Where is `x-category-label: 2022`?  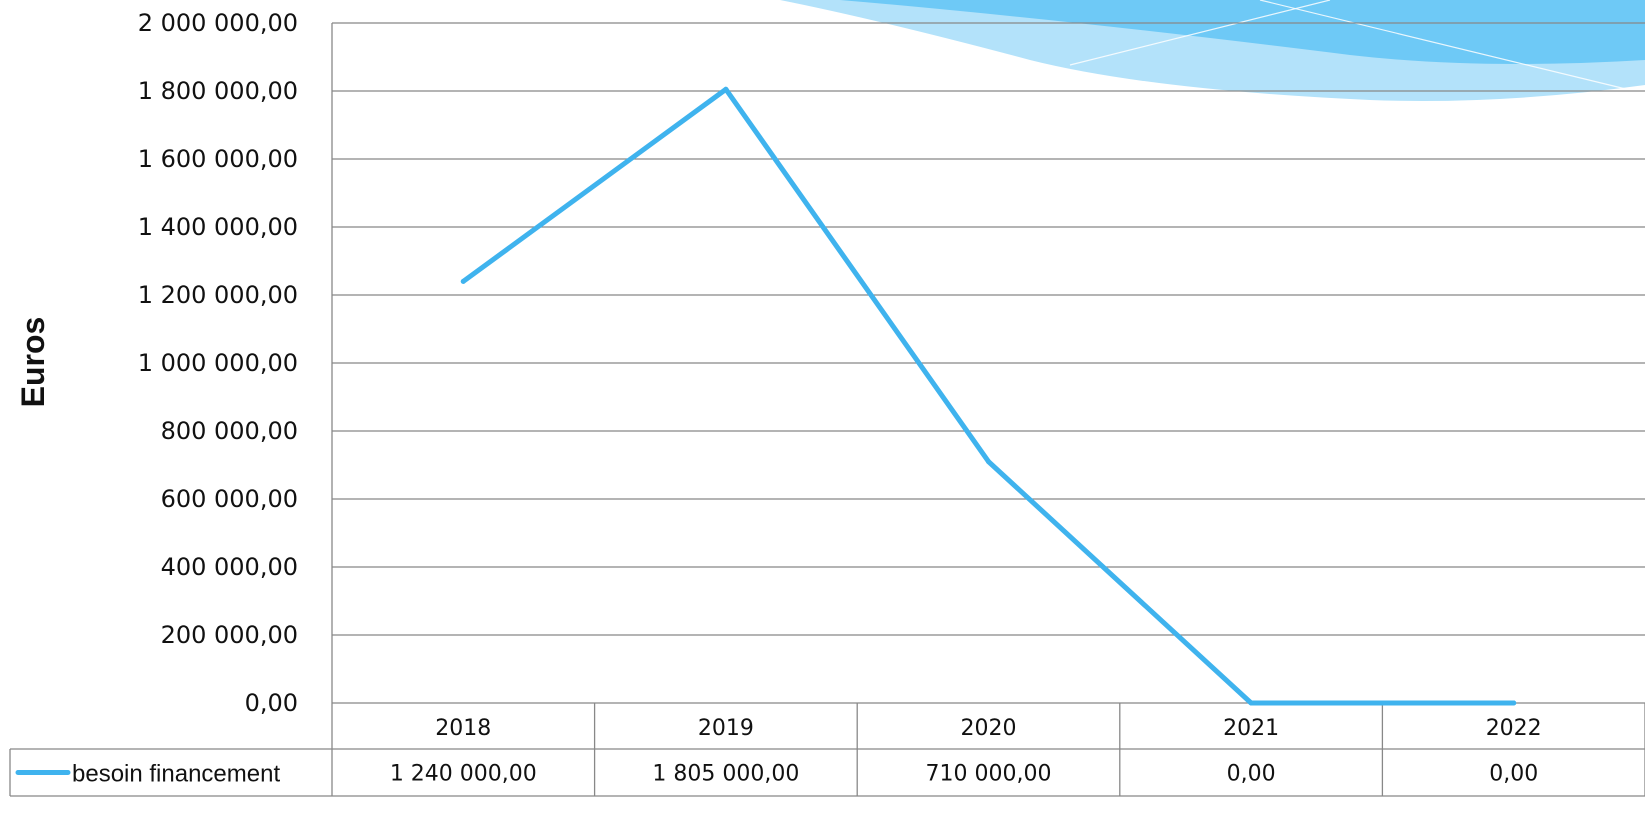 x-category-label: 2022 is located at coordinates (1514, 728).